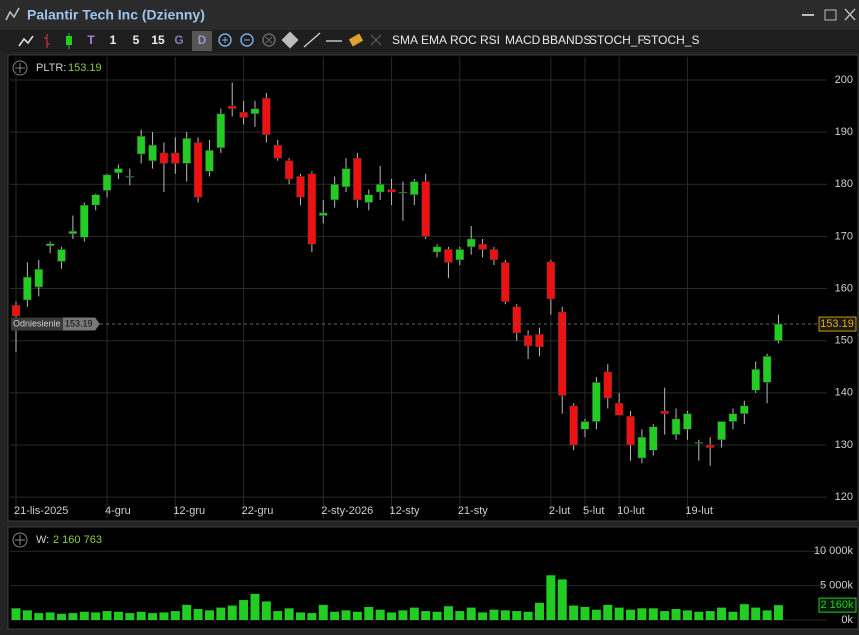  I want to click on indicator-button: BBANDS, so click(566, 40).